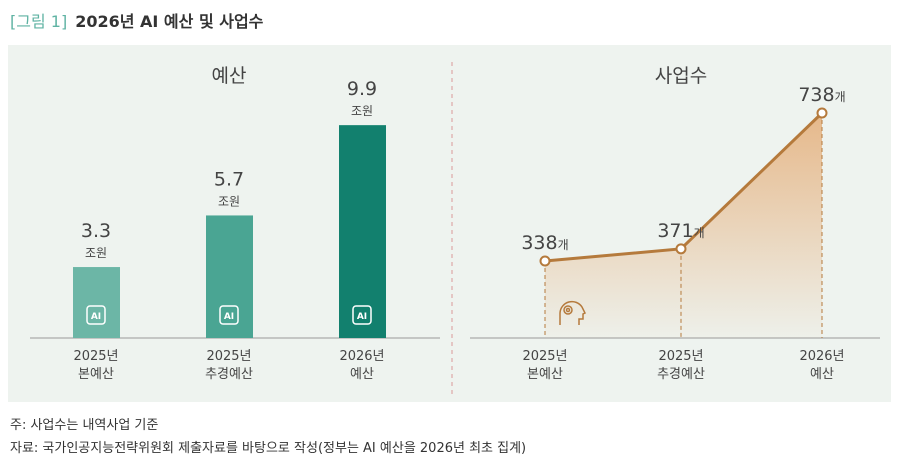 Image resolution: width=899 pixels, height=463 pixels. Describe the element at coordinates (362, 89) in the screenshot. I see `data-label: 9.9` at that location.